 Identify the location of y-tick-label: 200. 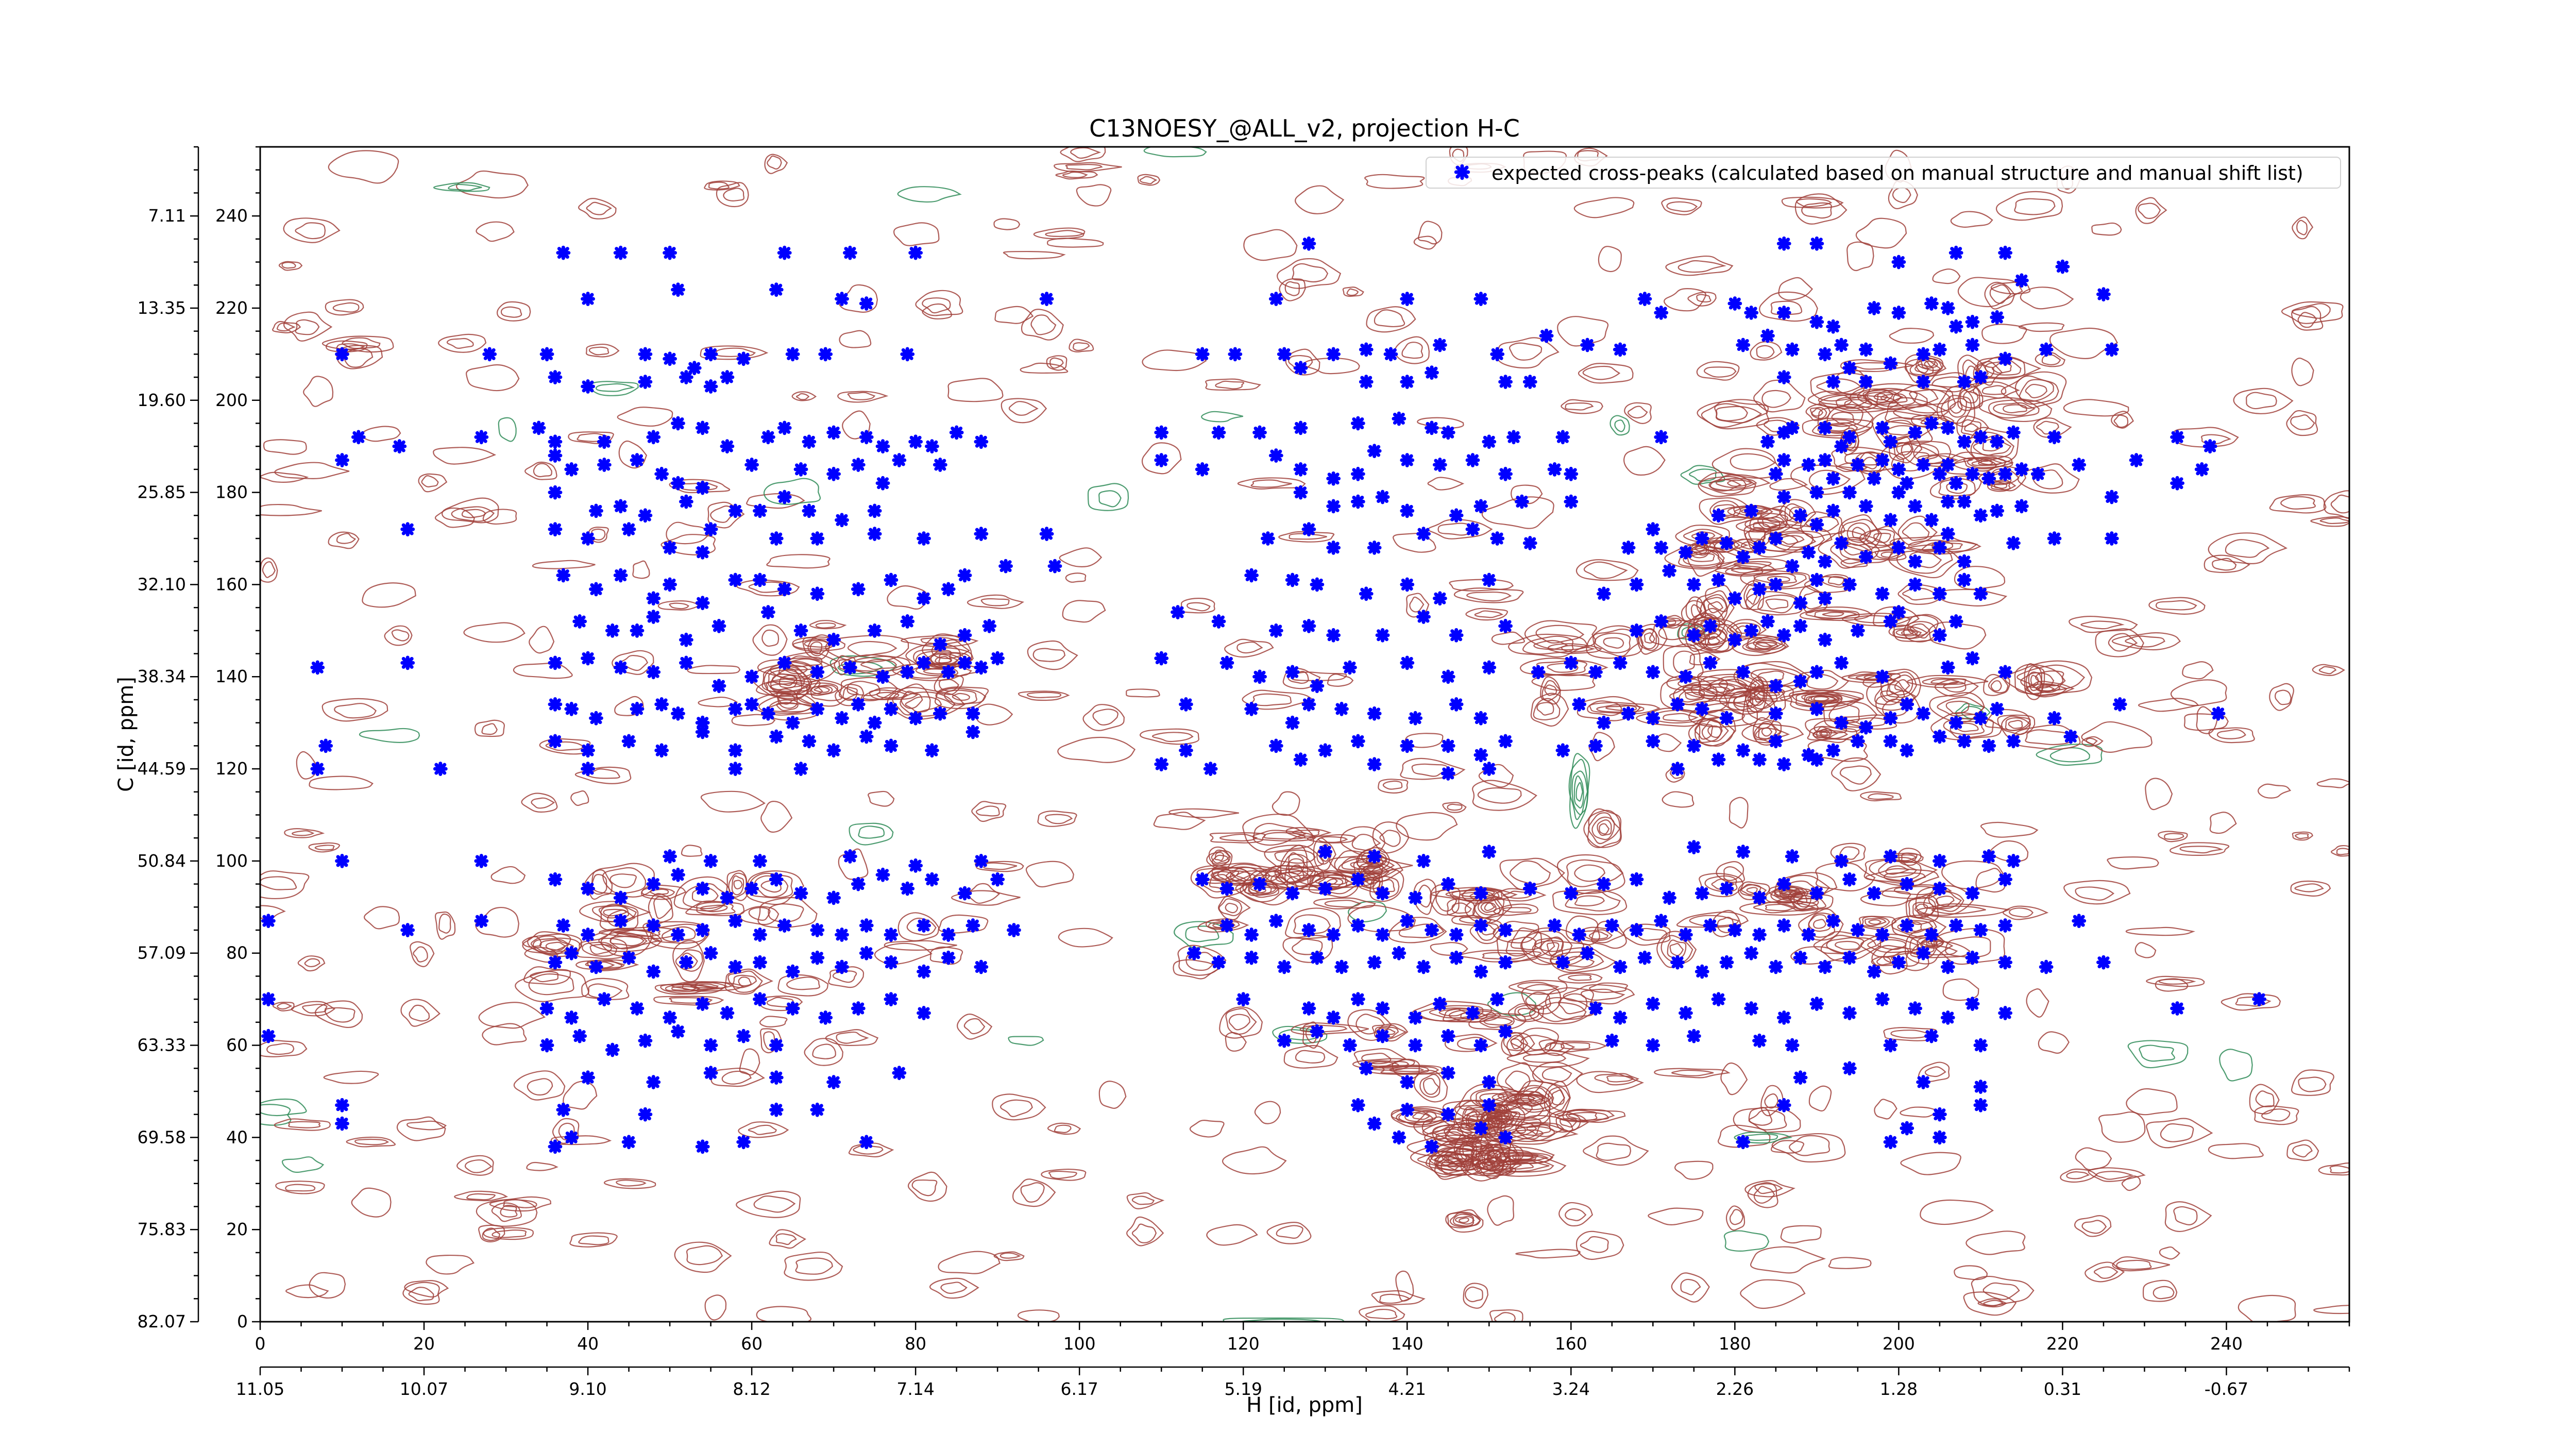
(231, 400).